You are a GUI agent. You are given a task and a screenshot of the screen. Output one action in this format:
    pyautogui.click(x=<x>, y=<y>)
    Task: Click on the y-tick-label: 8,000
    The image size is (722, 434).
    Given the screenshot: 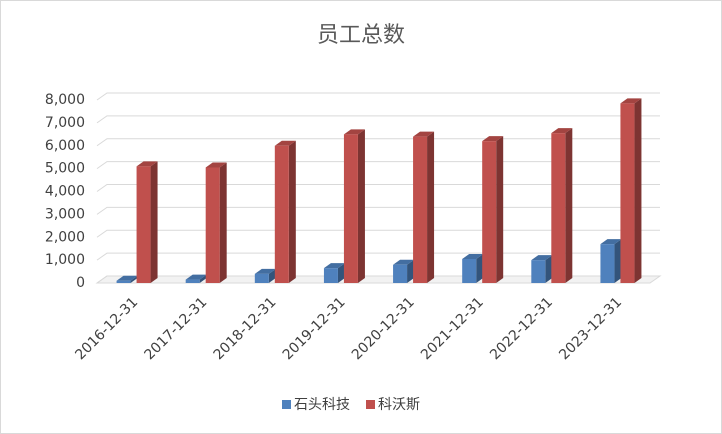 What is the action you would take?
    pyautogui.click(x=65, y=100)
    